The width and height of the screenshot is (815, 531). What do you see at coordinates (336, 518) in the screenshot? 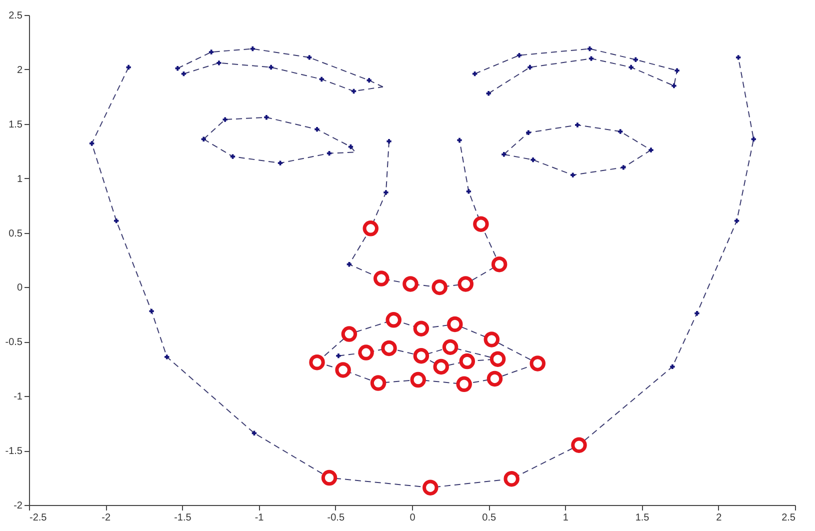
I see `x-tick-label: -0.5` at bounding box center [336, 518].